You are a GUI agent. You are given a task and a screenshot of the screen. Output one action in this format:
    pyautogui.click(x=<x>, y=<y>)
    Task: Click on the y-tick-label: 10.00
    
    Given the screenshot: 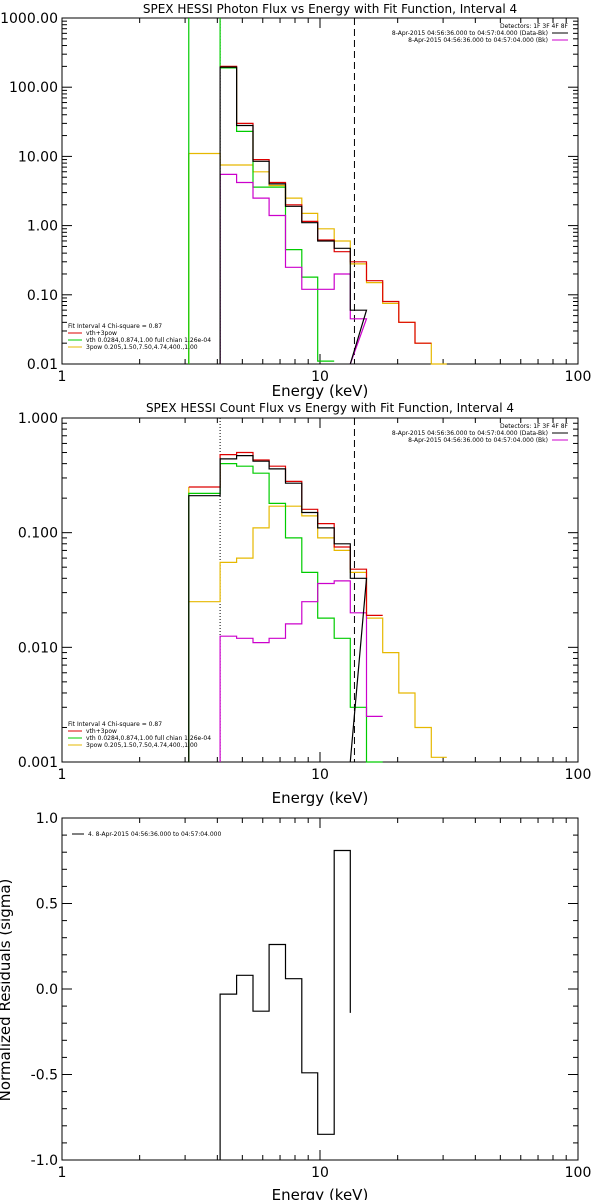 What is the action you would take?
    pyautogui.click(x=38, y=157)
    